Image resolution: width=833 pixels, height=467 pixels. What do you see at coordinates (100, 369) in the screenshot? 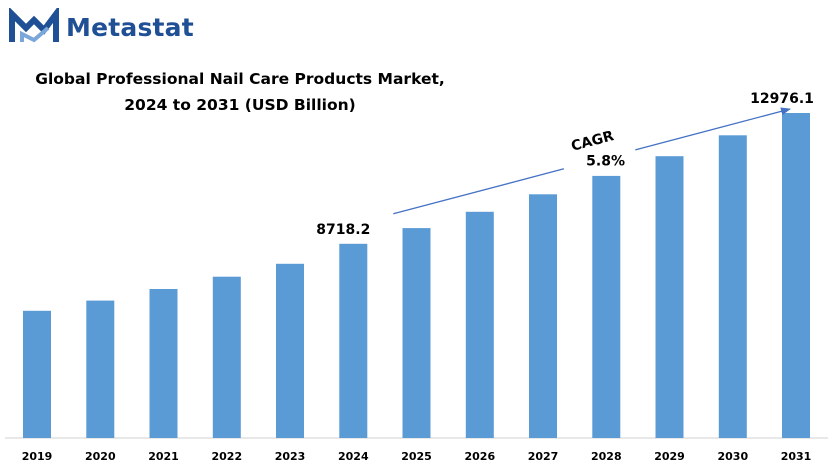
I see `bar-2020` at bounding box center [100, 369].